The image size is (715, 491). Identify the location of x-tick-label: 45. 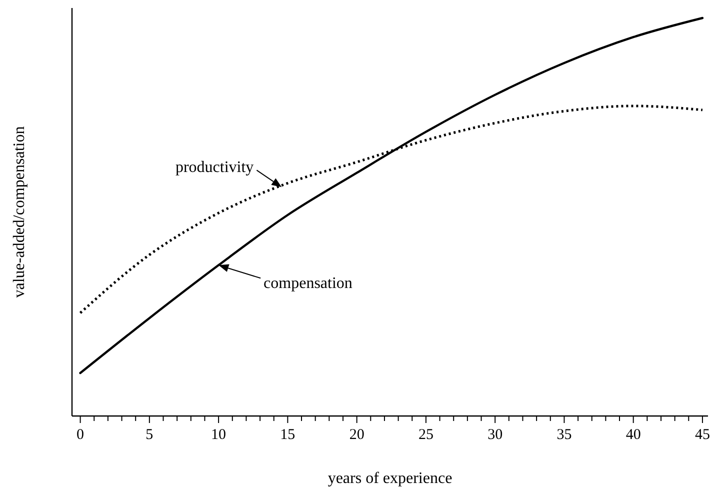
(702, 435).